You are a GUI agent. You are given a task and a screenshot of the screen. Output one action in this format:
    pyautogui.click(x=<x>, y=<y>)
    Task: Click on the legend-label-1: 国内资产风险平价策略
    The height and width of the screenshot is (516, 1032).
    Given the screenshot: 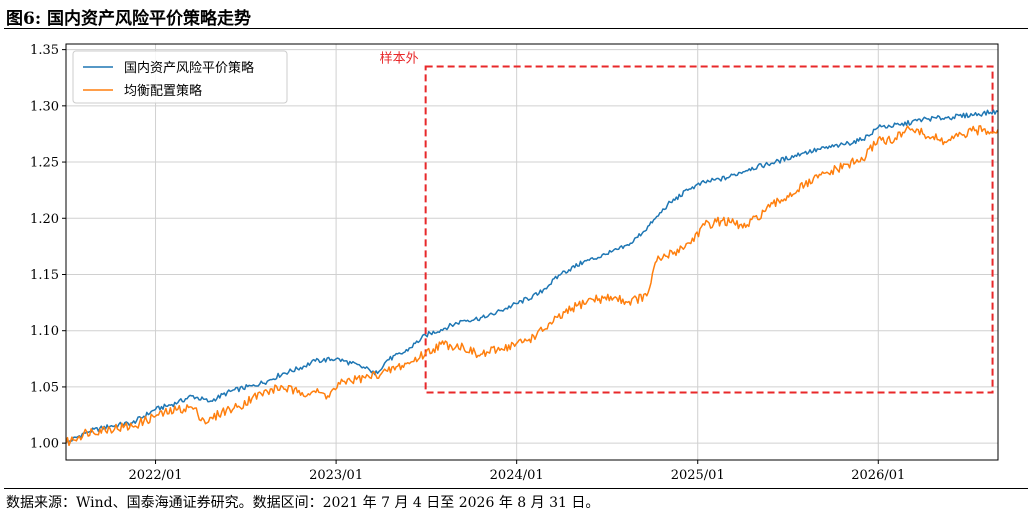 What is the action you would take?
    pyautogui.click(x=189, y=68)
    